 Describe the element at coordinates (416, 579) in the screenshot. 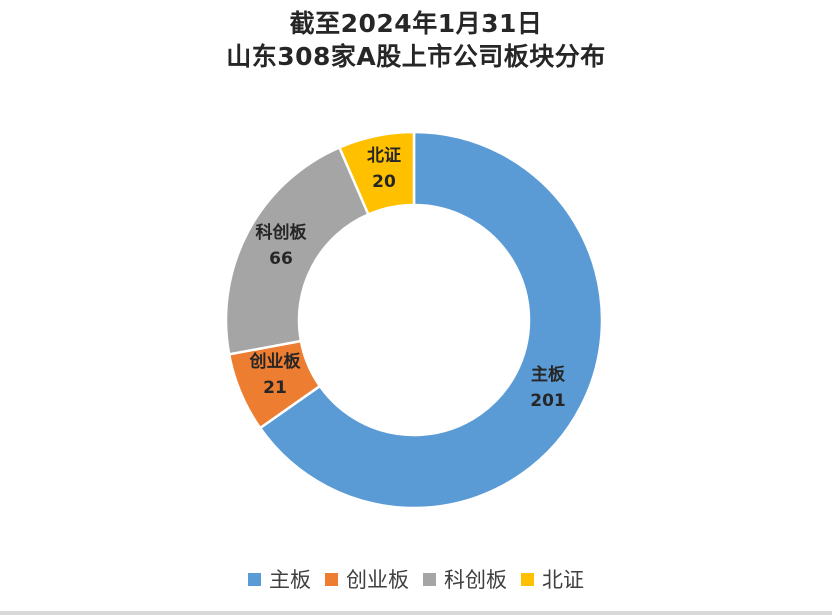

I see `chart-legend: 主板 创业板 科创板 北证` at that location.